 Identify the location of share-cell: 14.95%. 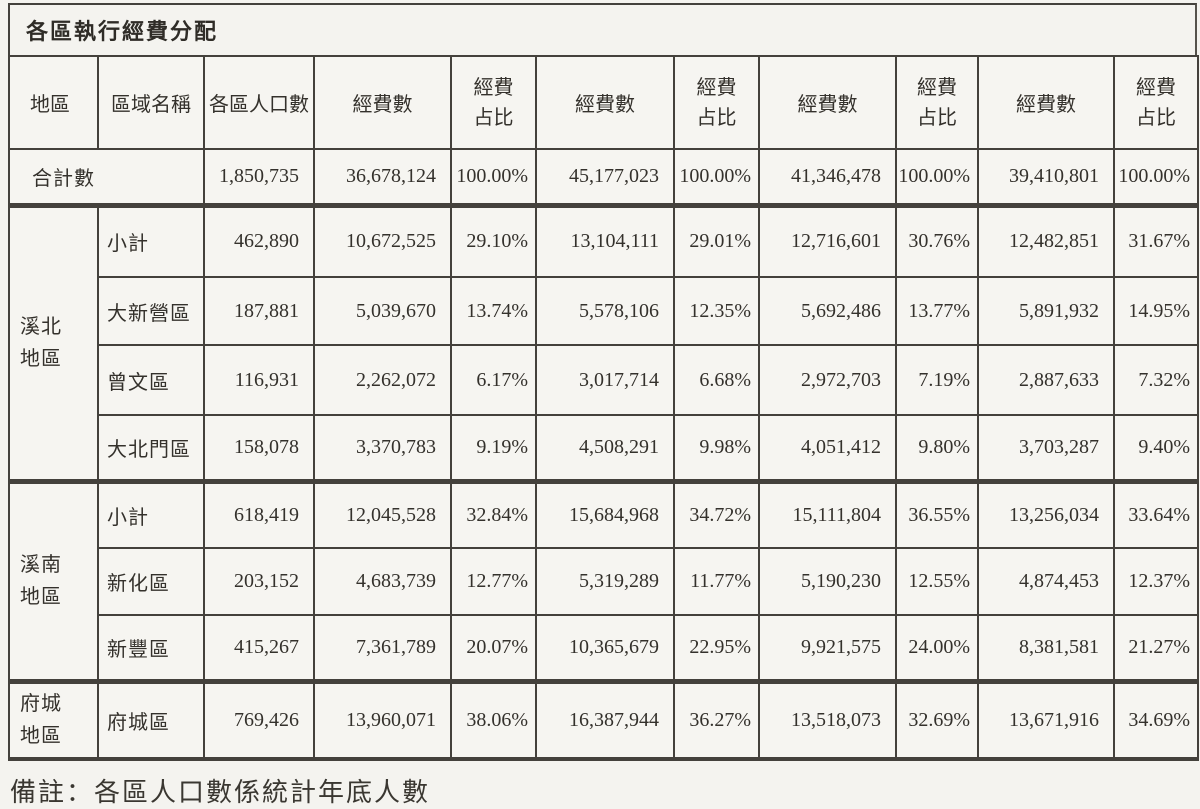
(1156, 311).